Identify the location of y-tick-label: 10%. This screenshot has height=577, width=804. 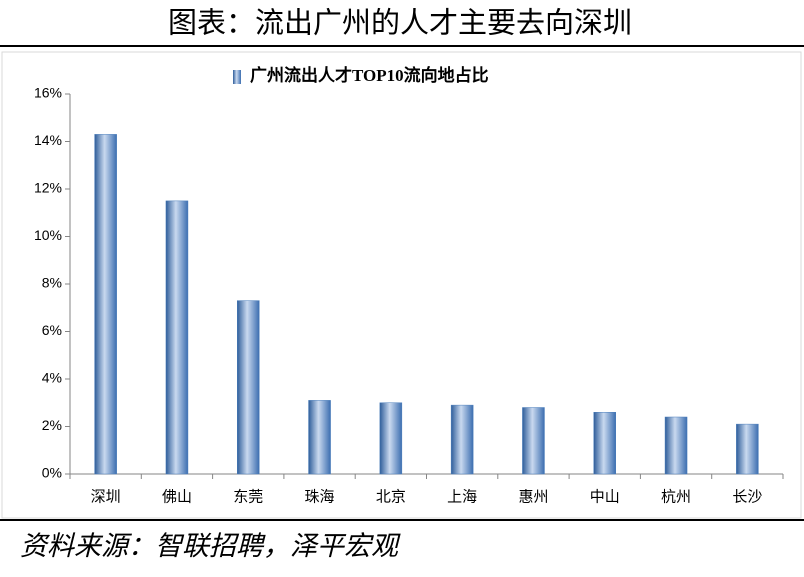
(48, 235).